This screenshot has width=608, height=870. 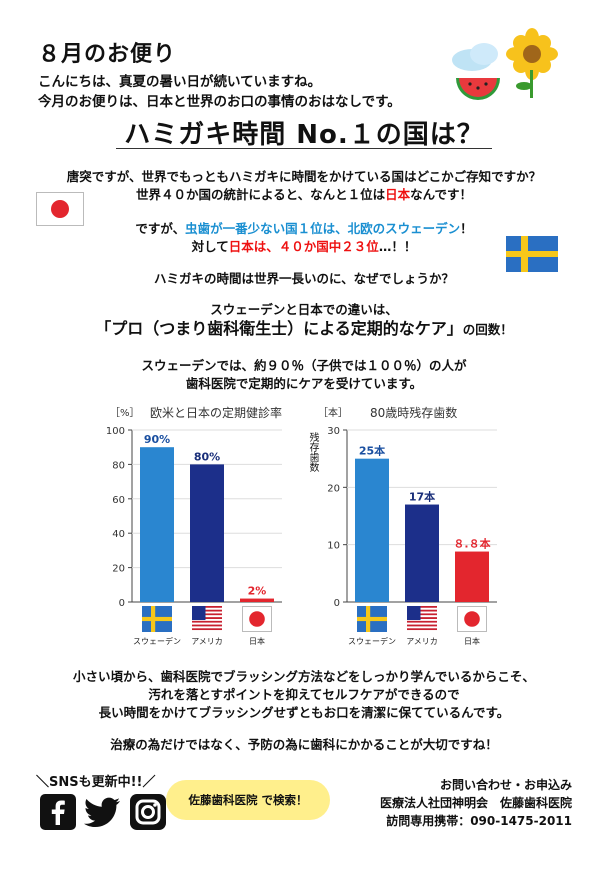 I want to click on intro-line-1: 唐突ですが、世界でもっともハミガキに時間をかけている国はどこかご存知ですか？, so click(x=304, y=176).